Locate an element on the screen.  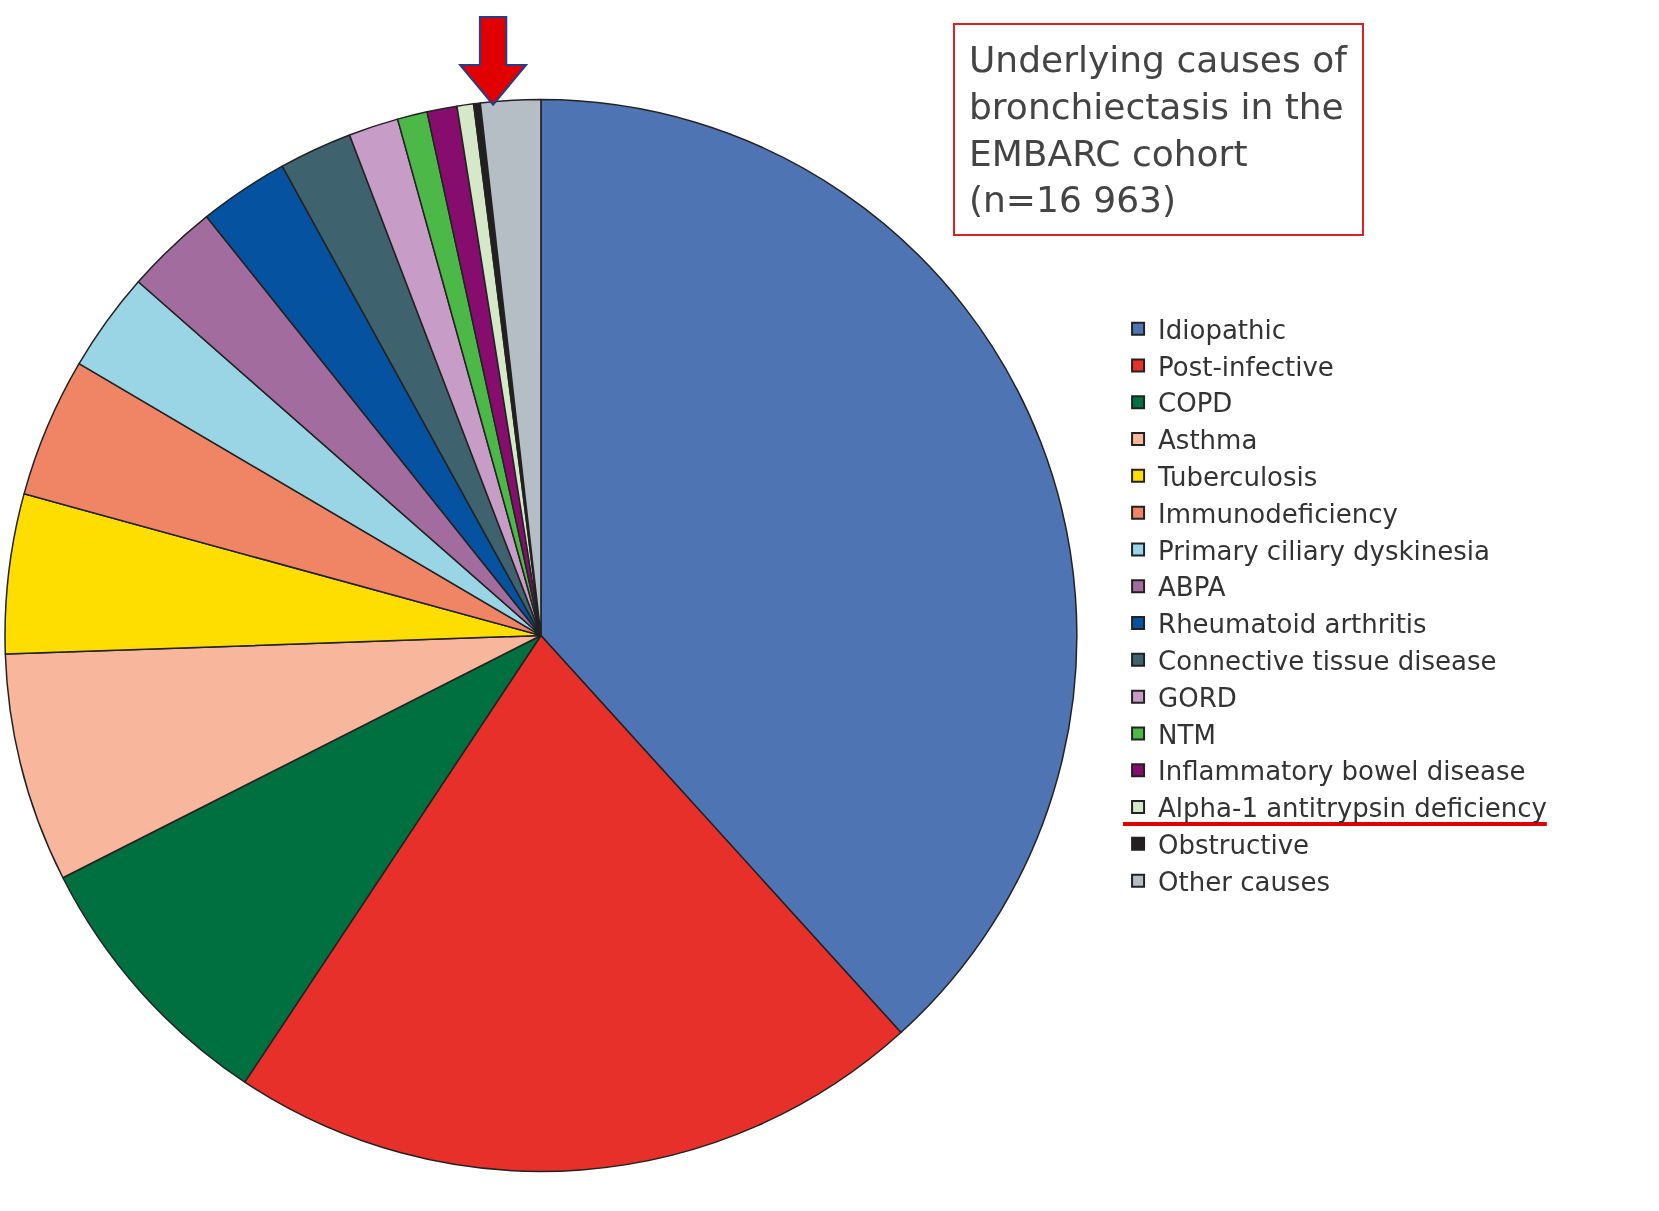
legend-label: COPD is located at coordinates (1195, 403).